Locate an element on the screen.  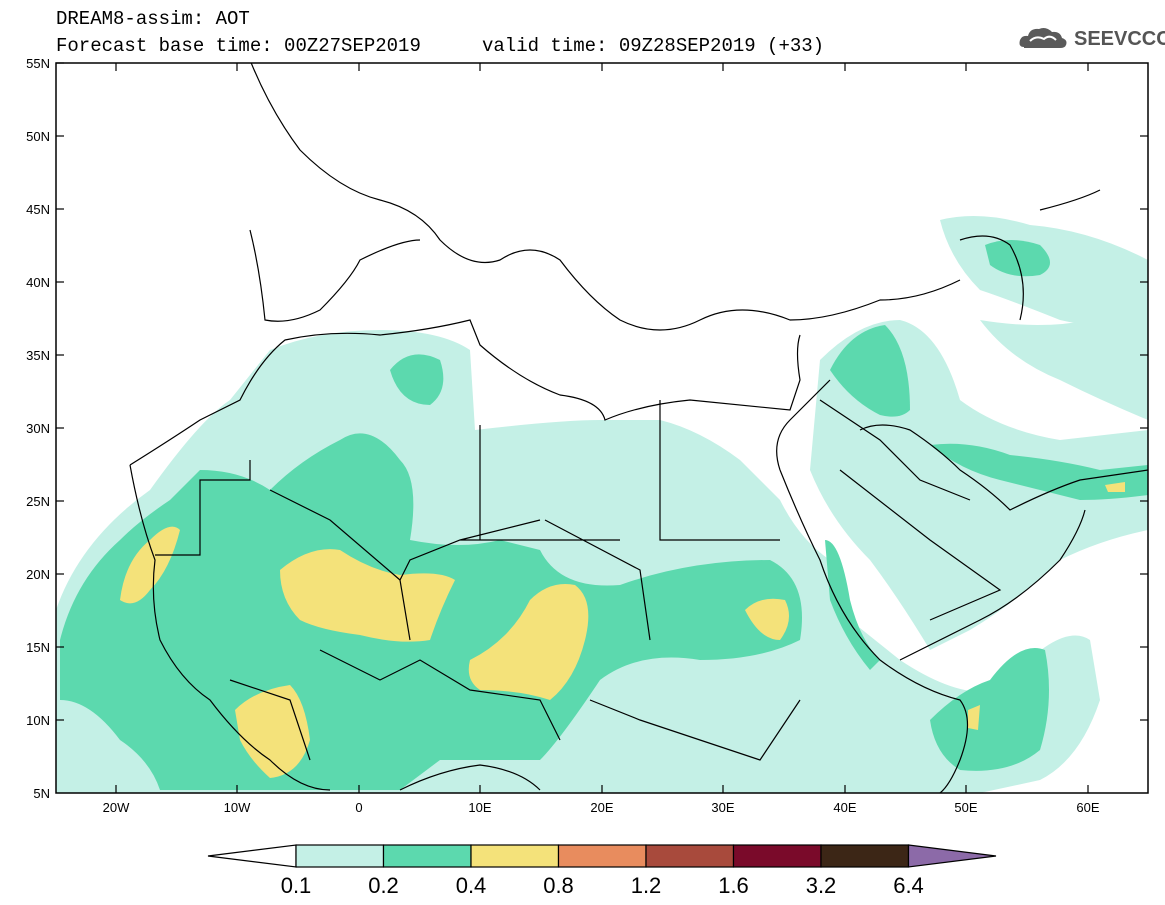
lat-label: 5N is located at coordinates (41, 793).